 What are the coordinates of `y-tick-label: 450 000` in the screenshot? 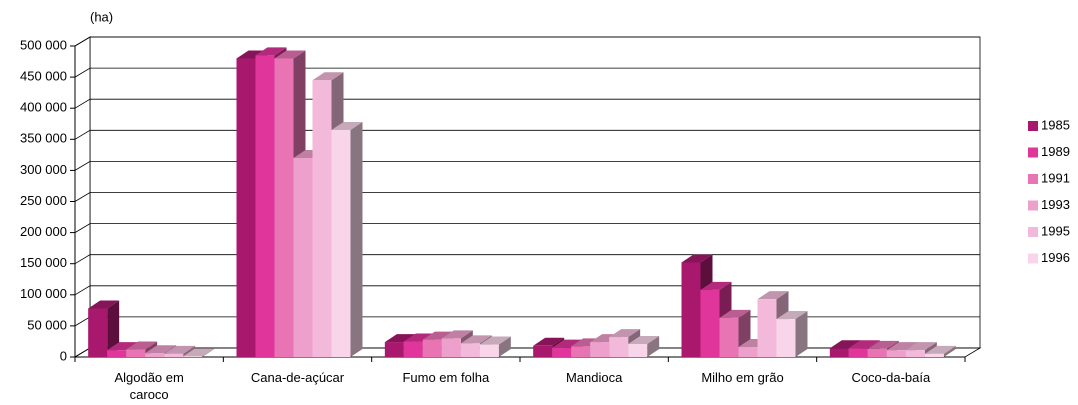 It's located at (43, 76).